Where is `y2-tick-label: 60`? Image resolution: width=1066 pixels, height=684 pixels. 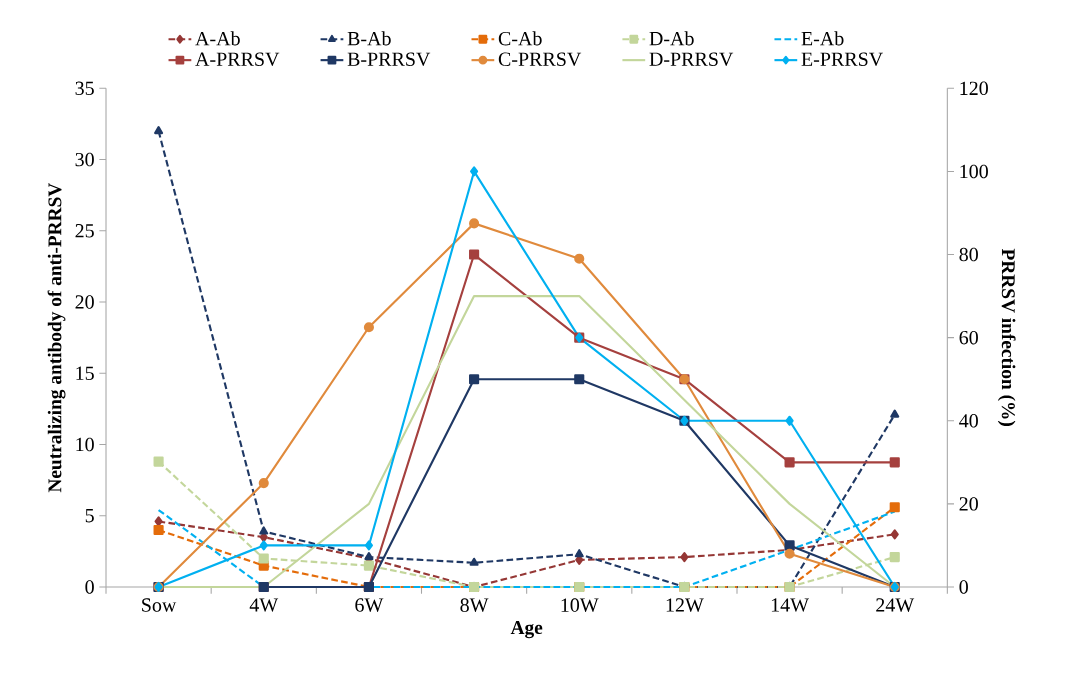 y2-tick-label: 60 is located at coordinates (968, 337).